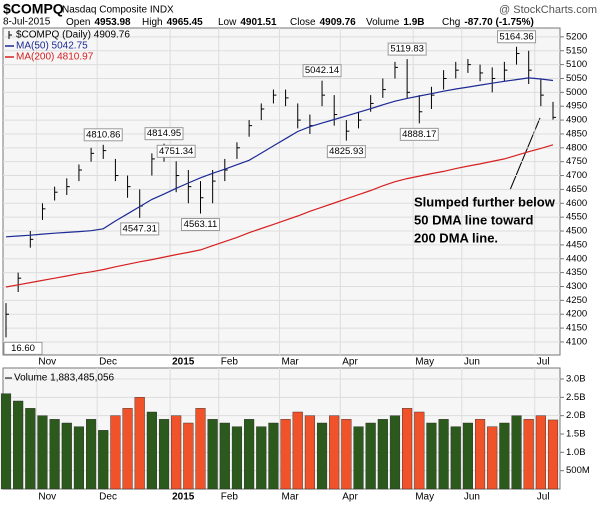  Describe the element at coordinates (576, 314) in the screenshot. I see `y-tick-label: 4200` at that location.